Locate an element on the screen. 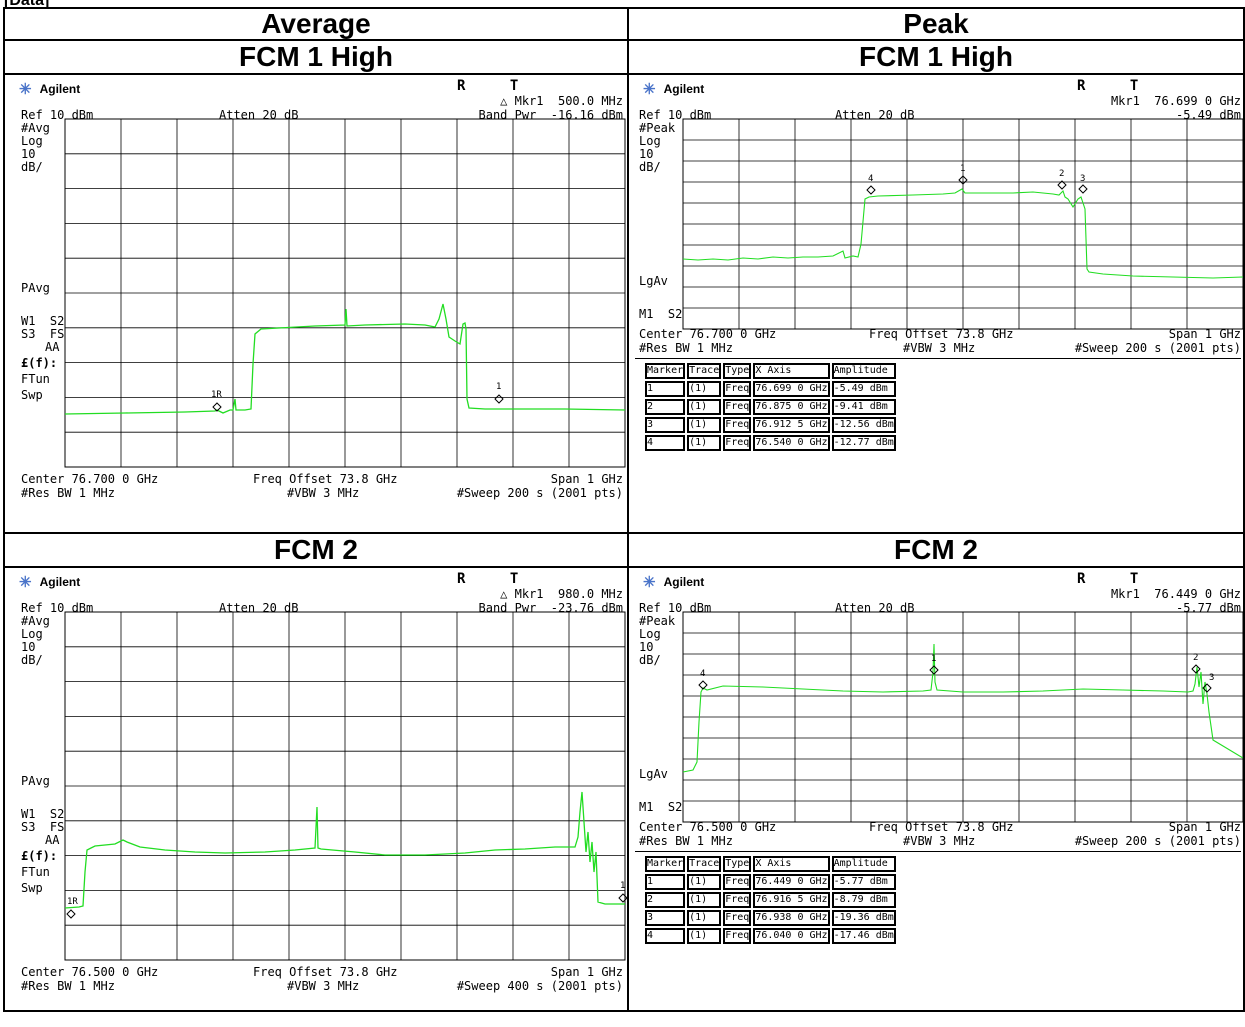 Image resolution: width=1245 pixels, height=1027 pixels. fcm2-peak-title: FCM 2 is located at coordinates (936, 550).